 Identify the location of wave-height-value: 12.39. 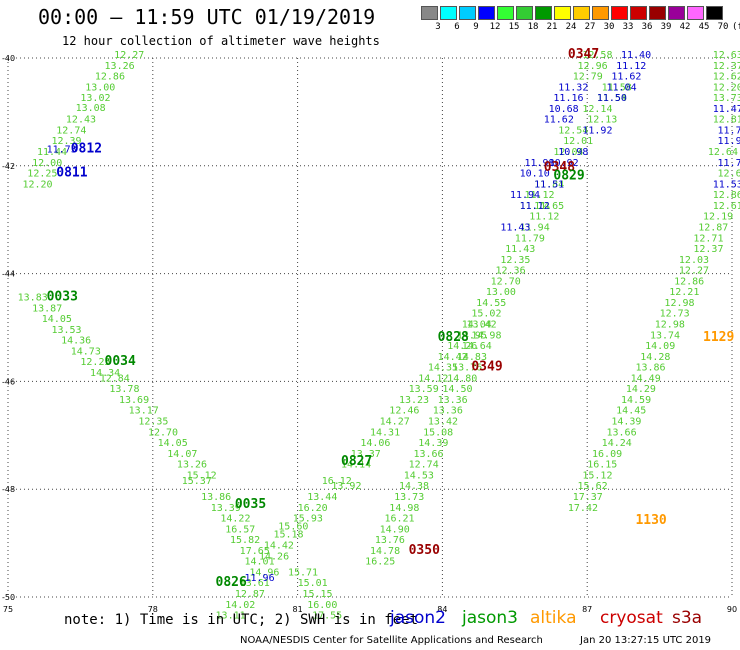
(66, 141).